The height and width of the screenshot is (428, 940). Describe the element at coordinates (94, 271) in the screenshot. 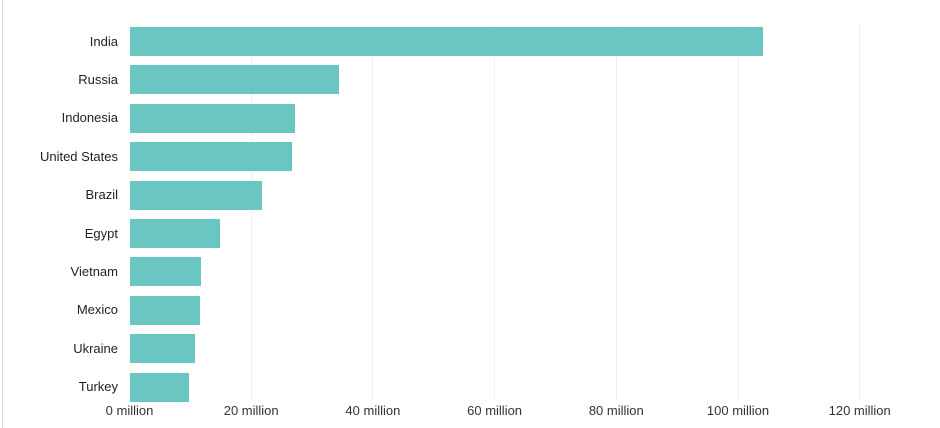

I see `category-label: Vietnam` at that location.